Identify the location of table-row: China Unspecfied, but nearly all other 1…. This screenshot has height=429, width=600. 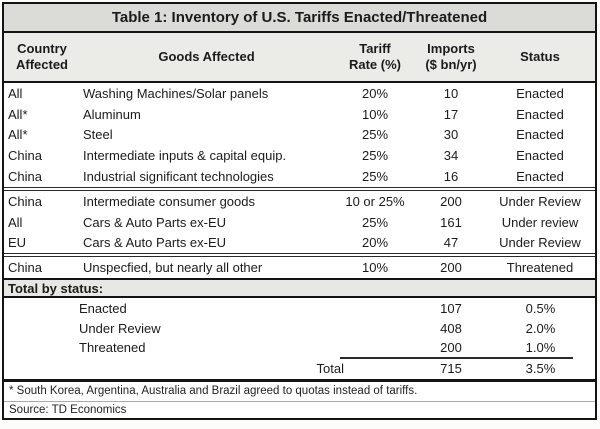
(299, 267).